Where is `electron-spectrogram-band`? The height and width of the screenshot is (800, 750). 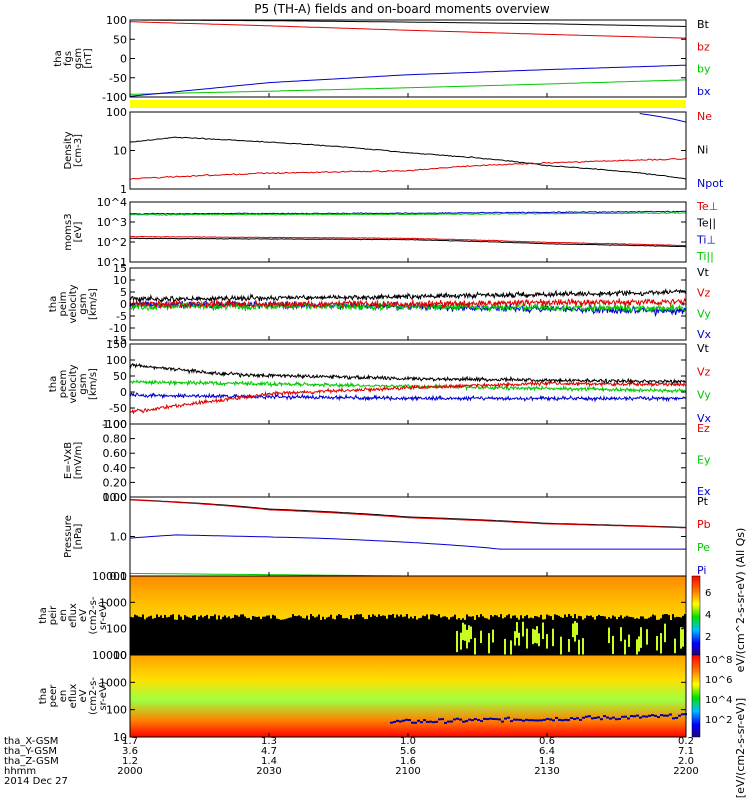
electron-spectrogram-band is located at coordinates (538, 718).